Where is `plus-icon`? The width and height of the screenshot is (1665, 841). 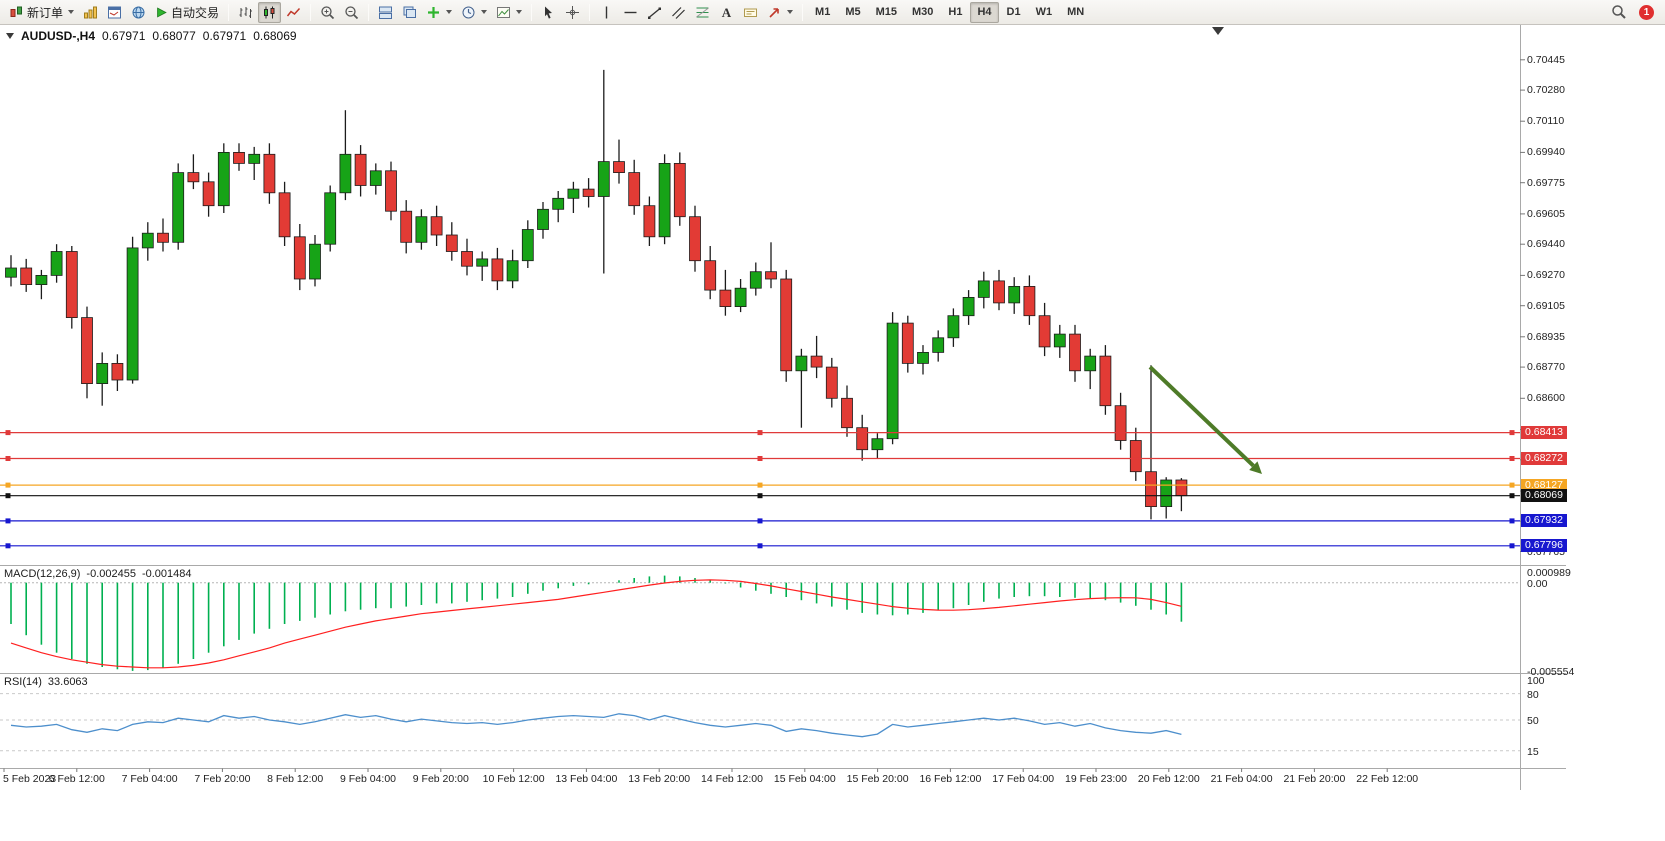
plus-icon is located at coordinates (434, 12).